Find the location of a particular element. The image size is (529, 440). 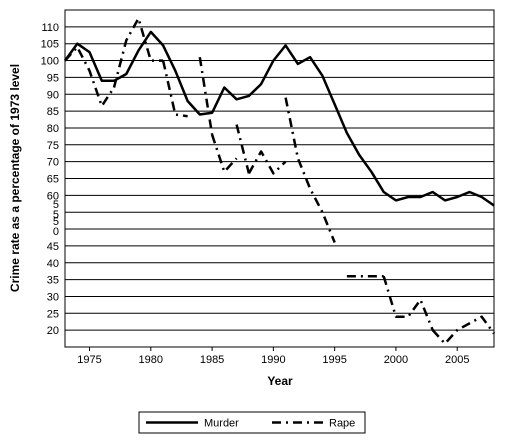

y-tick-label: 85 is located at coordinates (53, 112).